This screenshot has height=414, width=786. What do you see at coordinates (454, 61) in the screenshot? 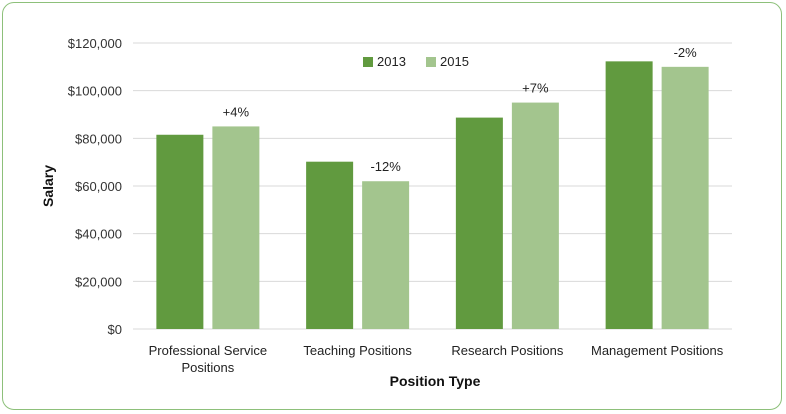
I see `legend-label: 2015` at bounding box center [454, 61].